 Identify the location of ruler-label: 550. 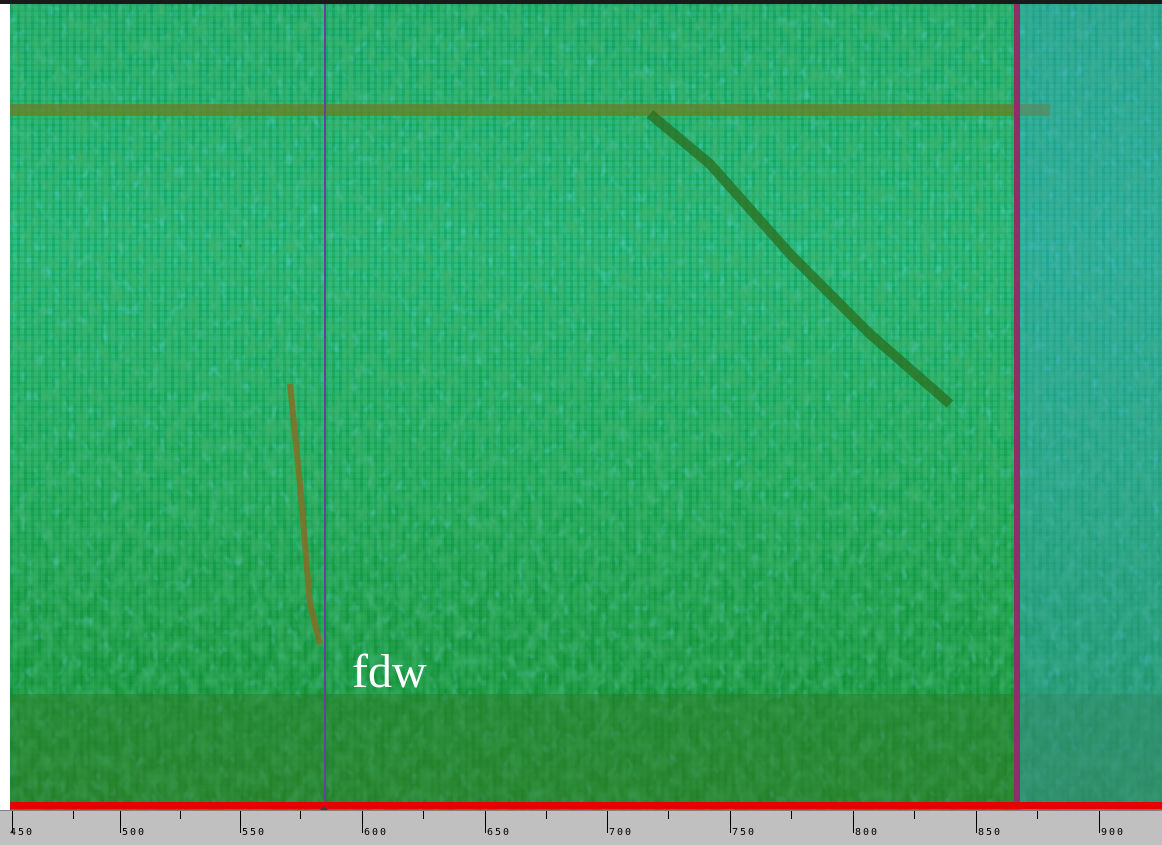
(254, 832).